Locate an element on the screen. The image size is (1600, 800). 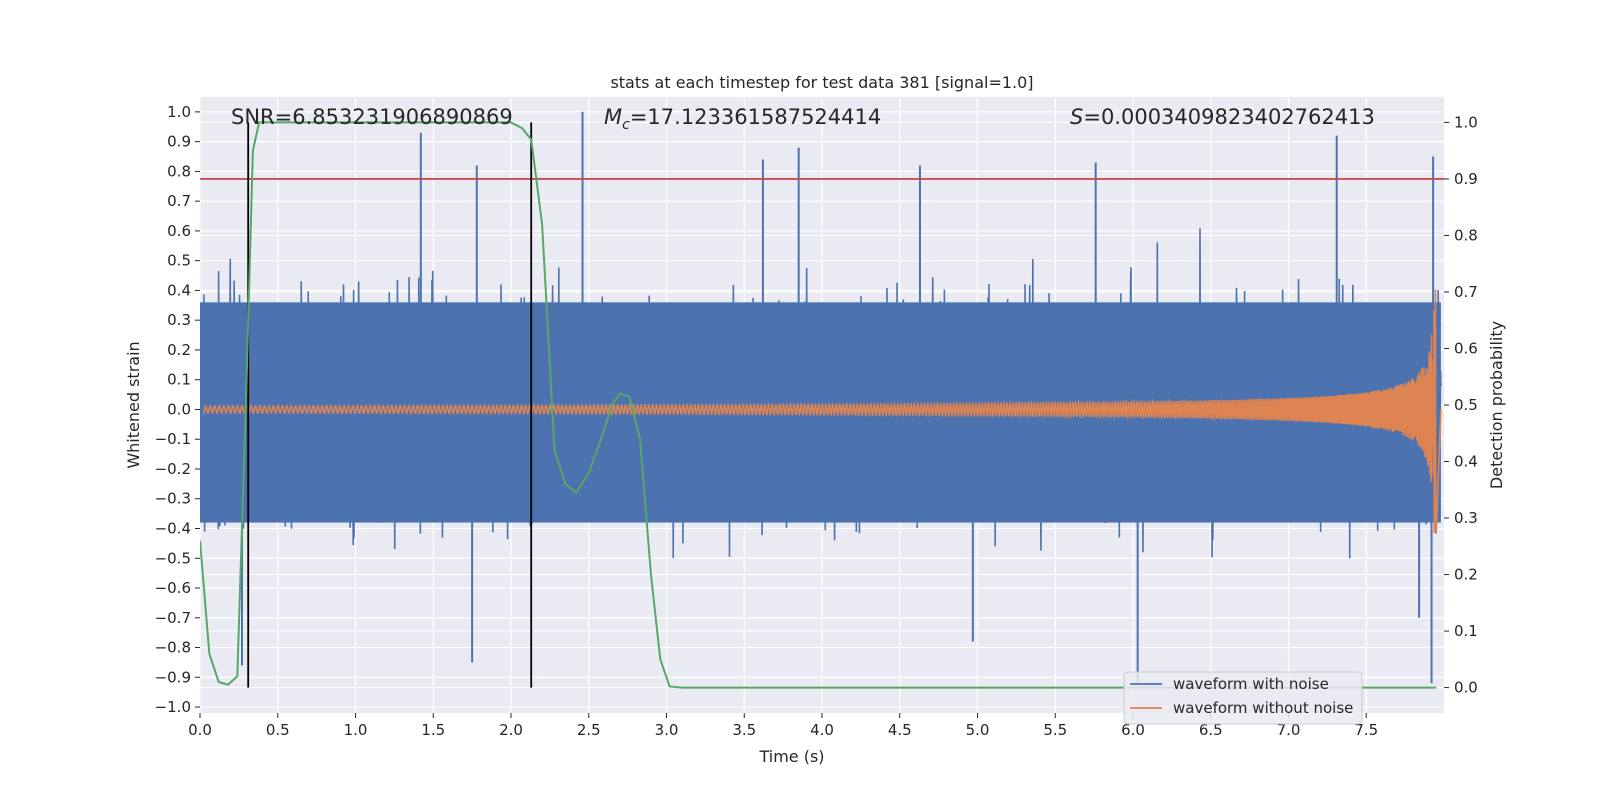
s-annotation: S=0.0003409823402762413 is located at coordinates (1222, 117).